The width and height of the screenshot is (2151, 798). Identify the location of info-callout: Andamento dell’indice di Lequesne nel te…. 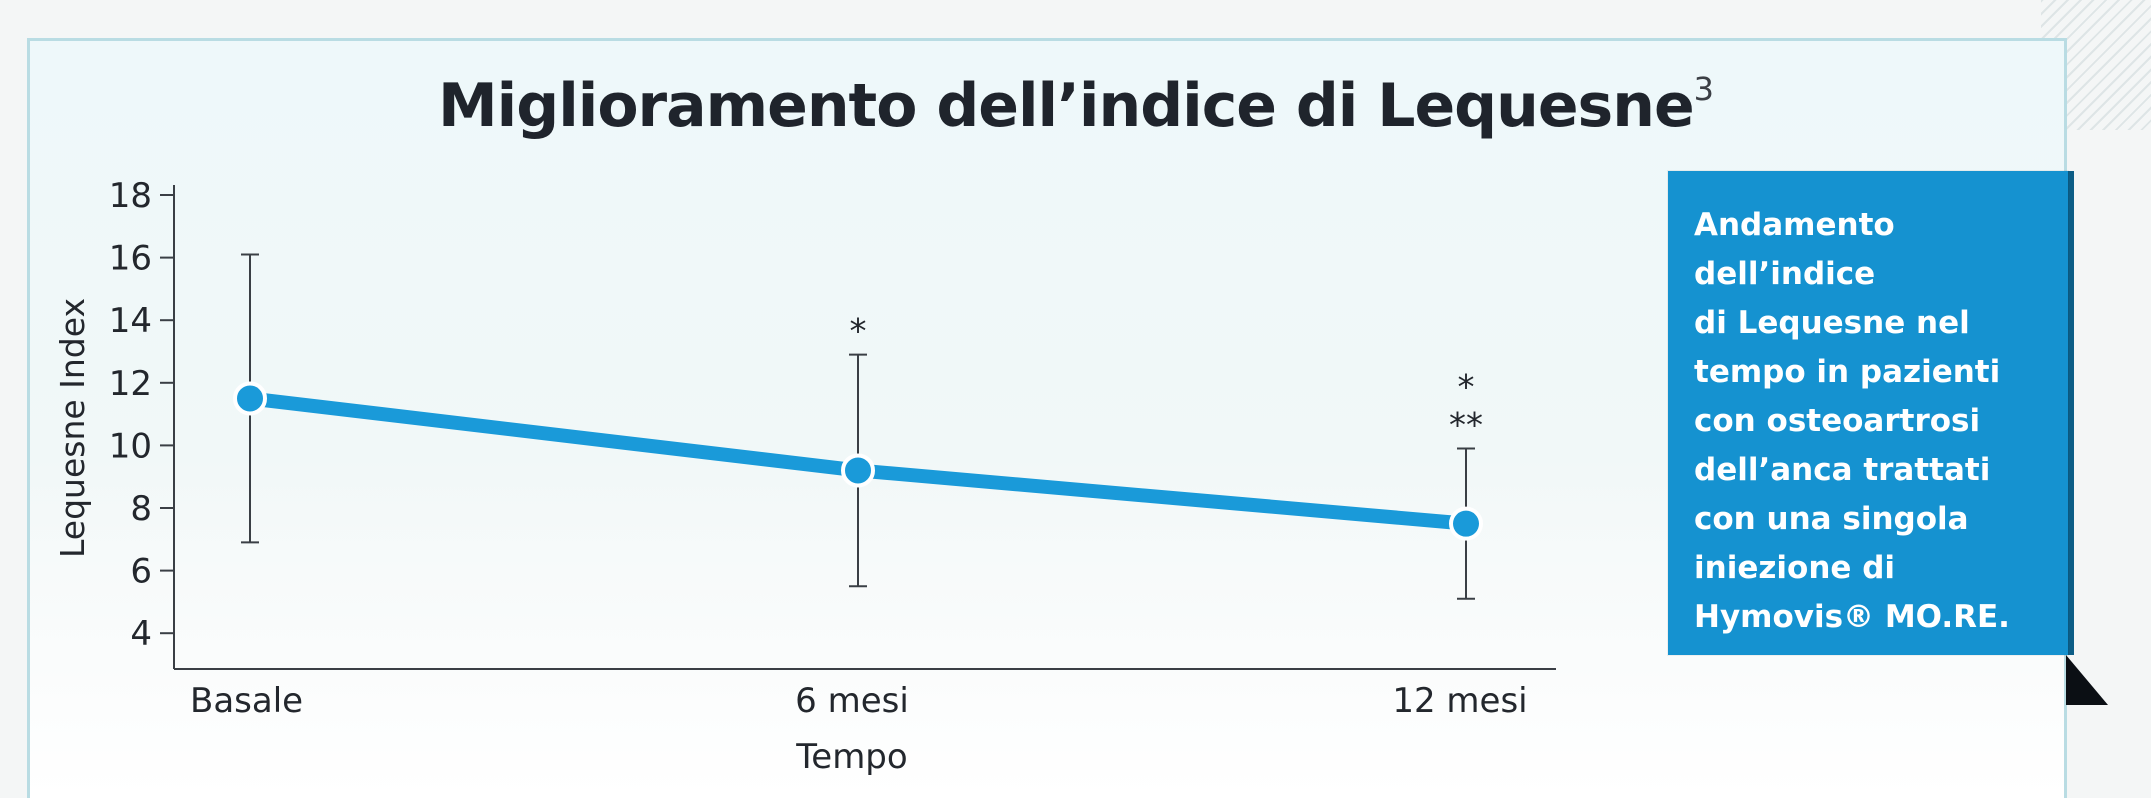
(1868, 413).